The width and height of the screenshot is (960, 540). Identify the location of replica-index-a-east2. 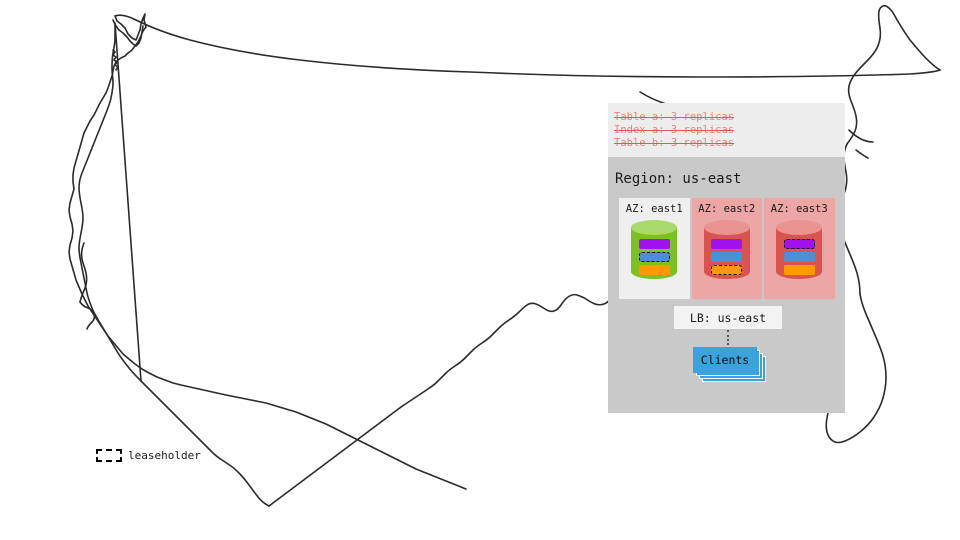
(727, 257).